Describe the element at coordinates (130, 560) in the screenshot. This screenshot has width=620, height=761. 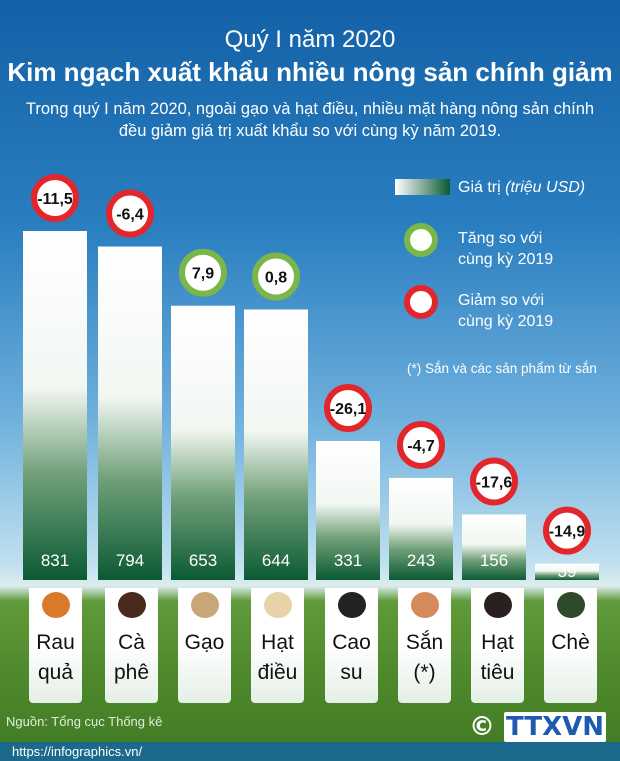
I see `bar-value-label: 794` at that location.